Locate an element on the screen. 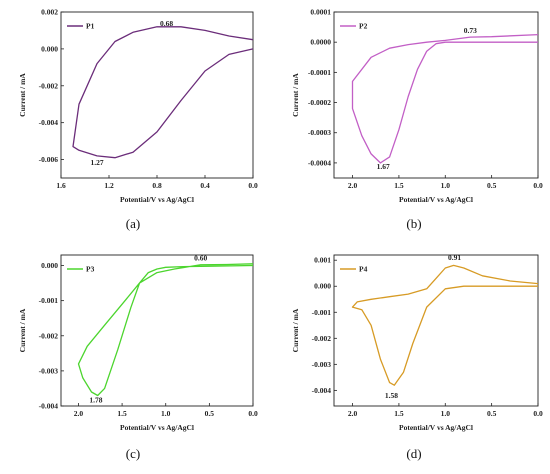 The height and width of the screenshot is (474, 550). panel-caption: (b) is located at coordinates (413, 223).